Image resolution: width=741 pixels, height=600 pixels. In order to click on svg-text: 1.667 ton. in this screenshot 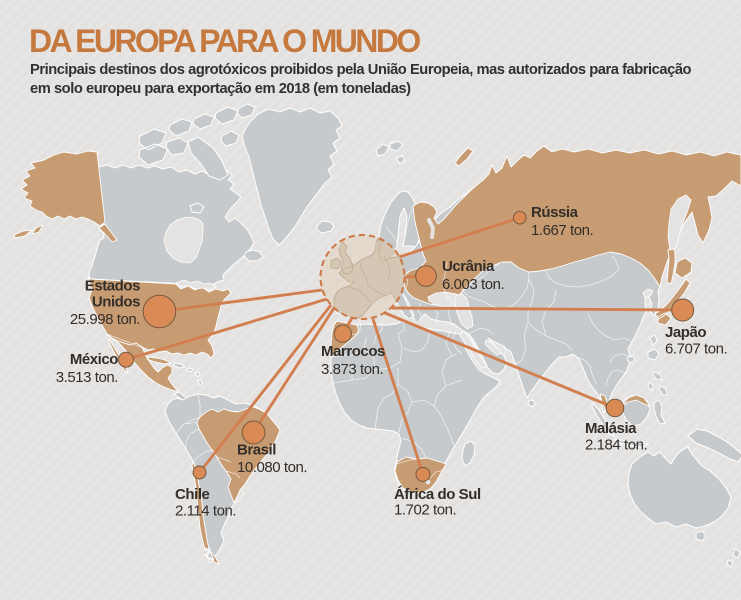, I will do `click(562, 230)`.